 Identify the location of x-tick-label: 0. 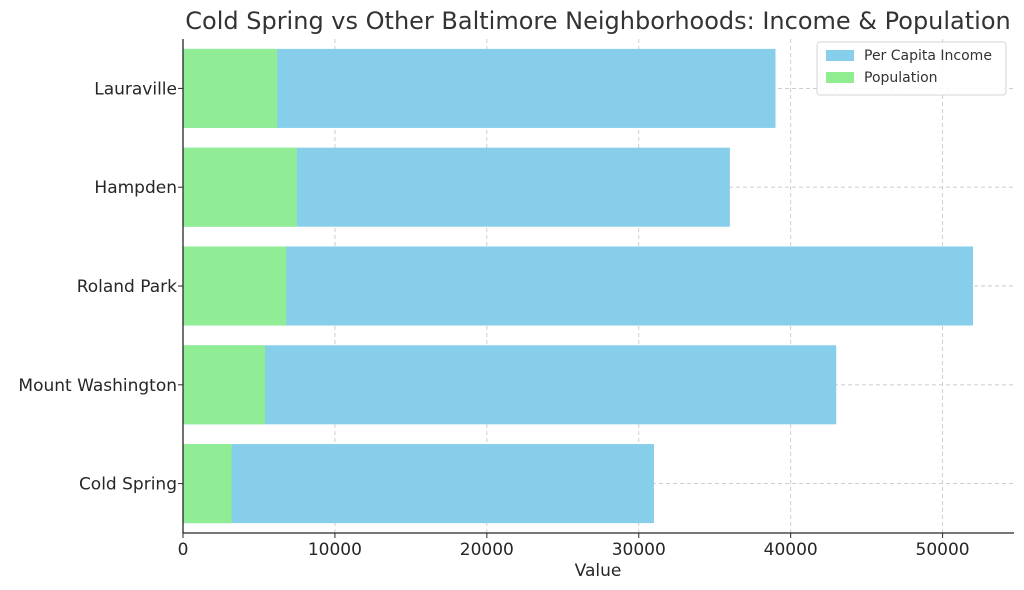
(183, 550).